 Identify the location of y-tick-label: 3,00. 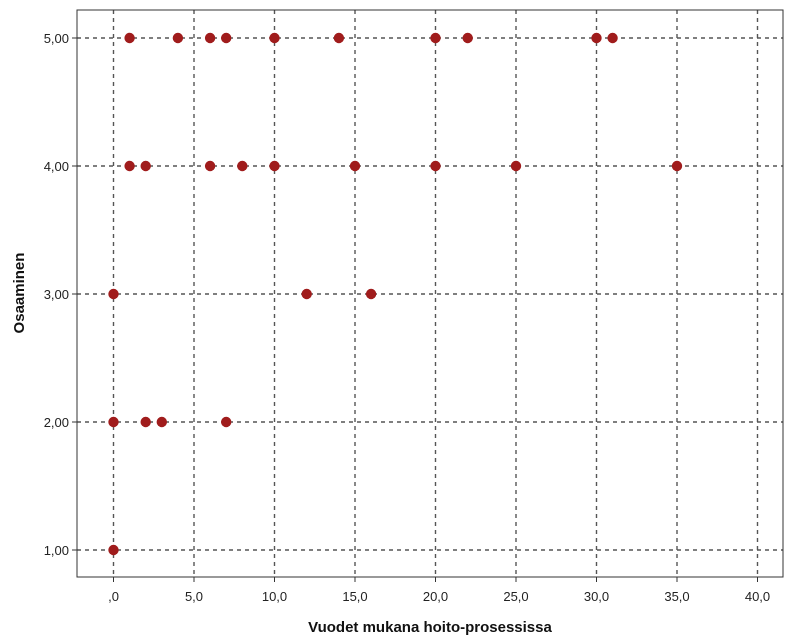
(56, 294).